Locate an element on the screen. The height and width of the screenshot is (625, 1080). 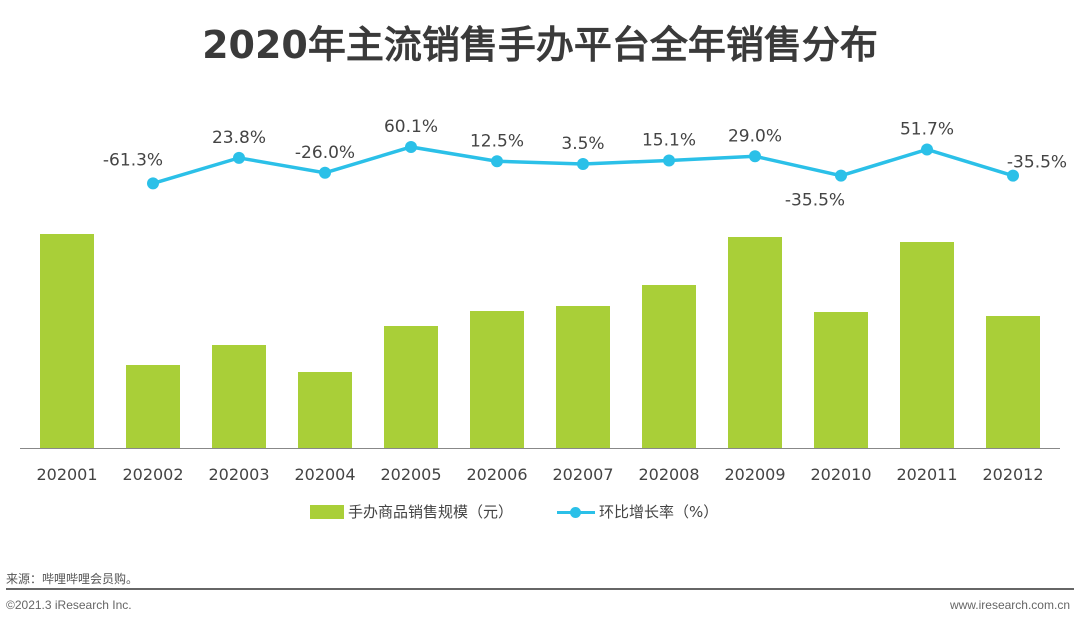
growth-data-label: -26.0% is located at coordinates (325, 153).